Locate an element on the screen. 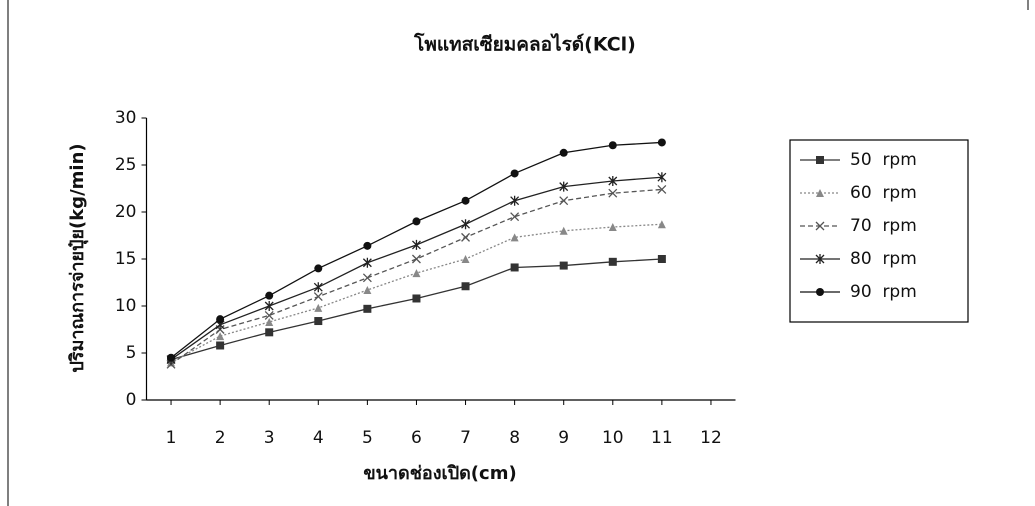  chart-title: โพแทสเซียมคลอไรด์(KCl) is located at coordinates (524, 44).